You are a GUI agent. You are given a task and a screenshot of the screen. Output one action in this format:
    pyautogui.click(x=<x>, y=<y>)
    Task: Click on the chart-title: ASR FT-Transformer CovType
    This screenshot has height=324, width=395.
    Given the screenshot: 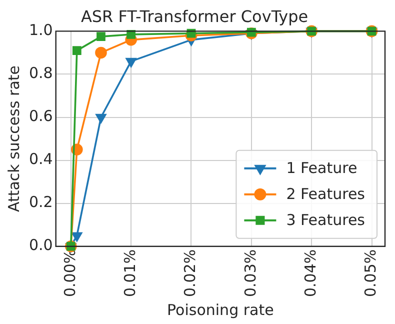 What is the action you would take?
    pyautogui.click(x=194, y=16)
    